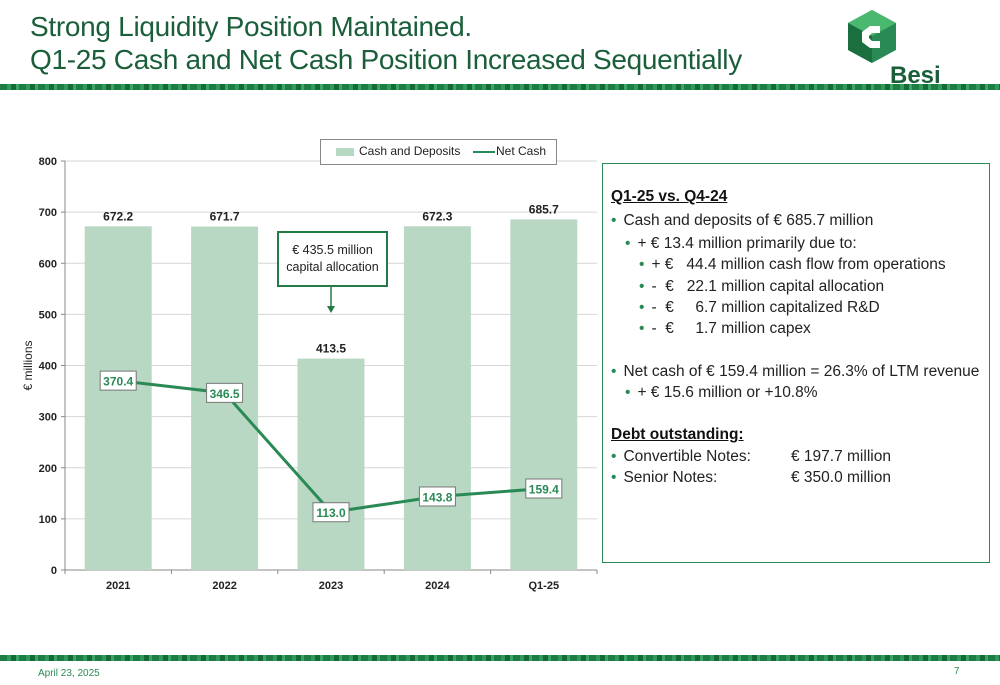 The image size is (1000, 685). What do you see at coordinates (841, 477) in the screenshot?
I see `debt-value-senior: € 350.0 million` at bounding box center [841, 477].